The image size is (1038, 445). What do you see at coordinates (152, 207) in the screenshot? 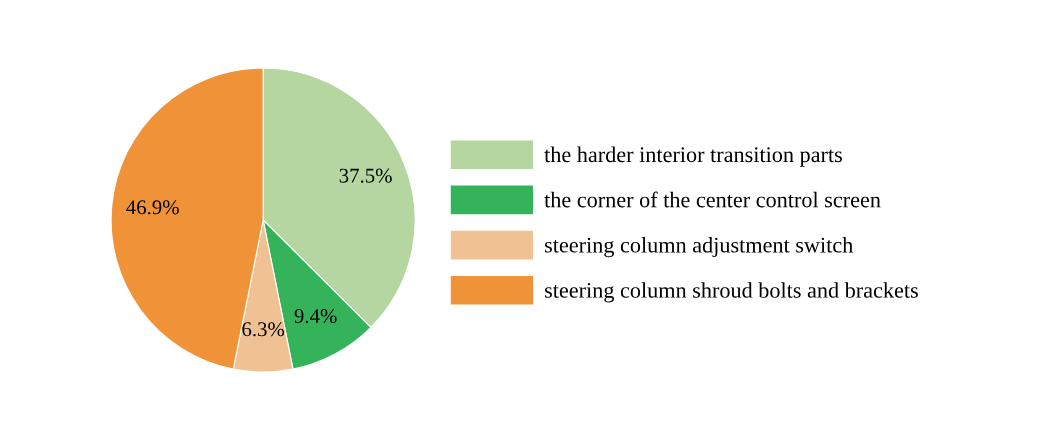
I see `data-label: 46.9%` at bounding box center [152, 207].